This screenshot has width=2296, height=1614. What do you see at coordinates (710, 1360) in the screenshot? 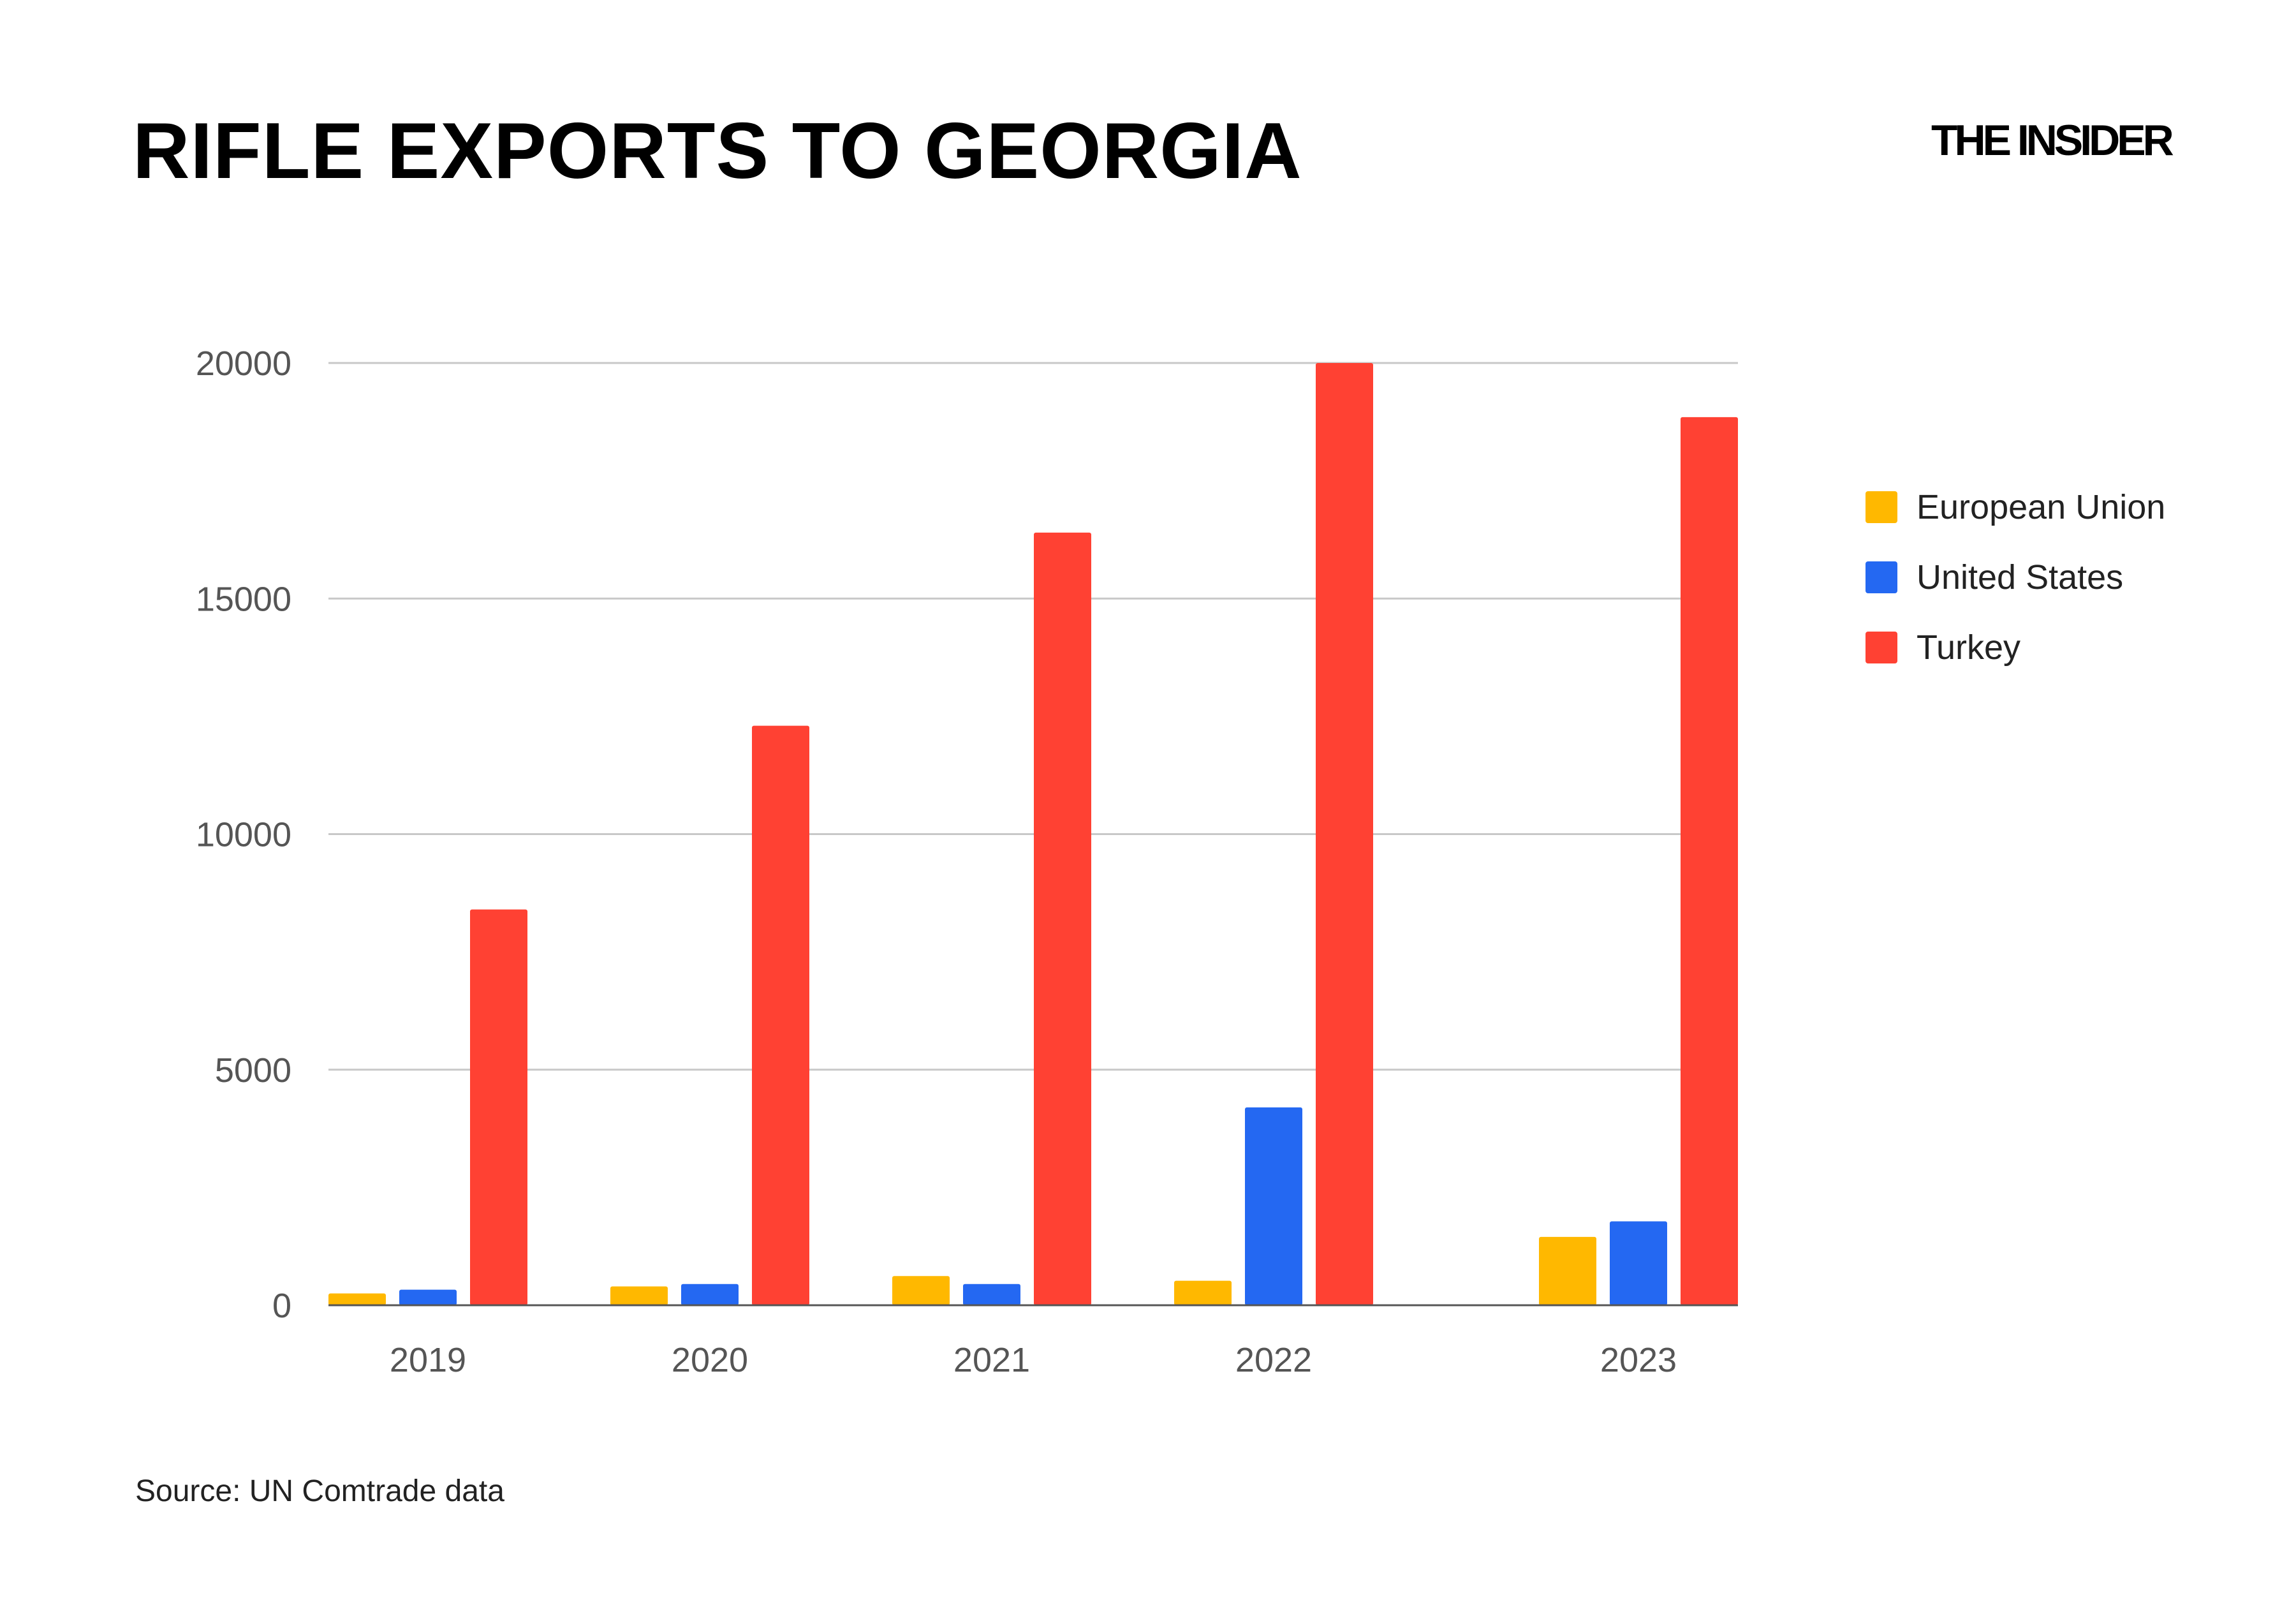
I see `x-tick-label: 2020` at bounding box center [710, 1360].